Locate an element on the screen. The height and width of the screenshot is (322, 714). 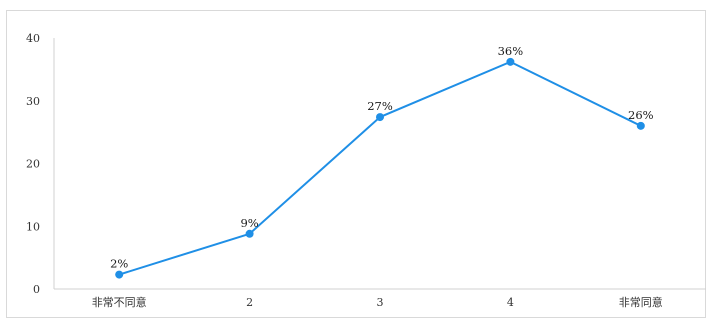
y-tick-label: 10 is located at coordinates (33, 226).